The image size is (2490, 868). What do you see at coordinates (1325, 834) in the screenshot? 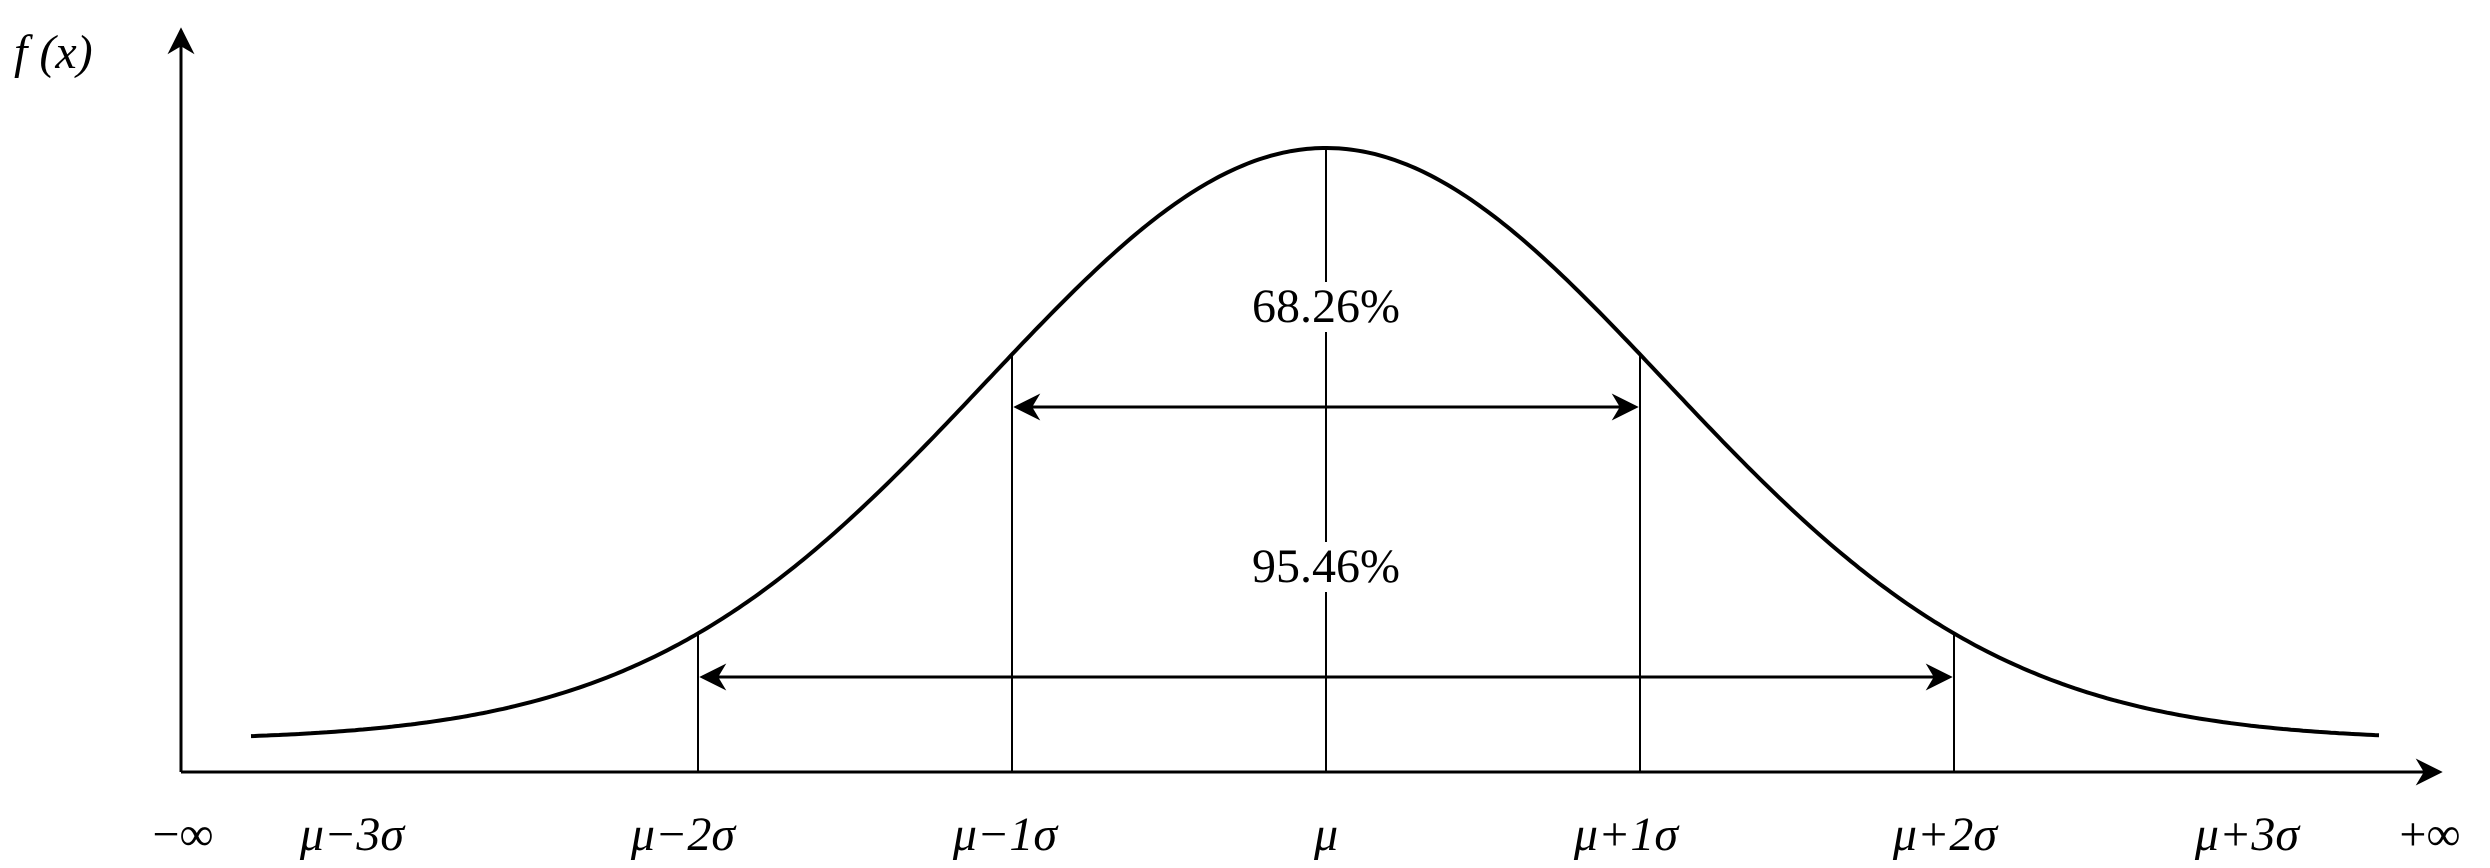
I see `x-tick-label: μ` at bounding box center [1325, 834].